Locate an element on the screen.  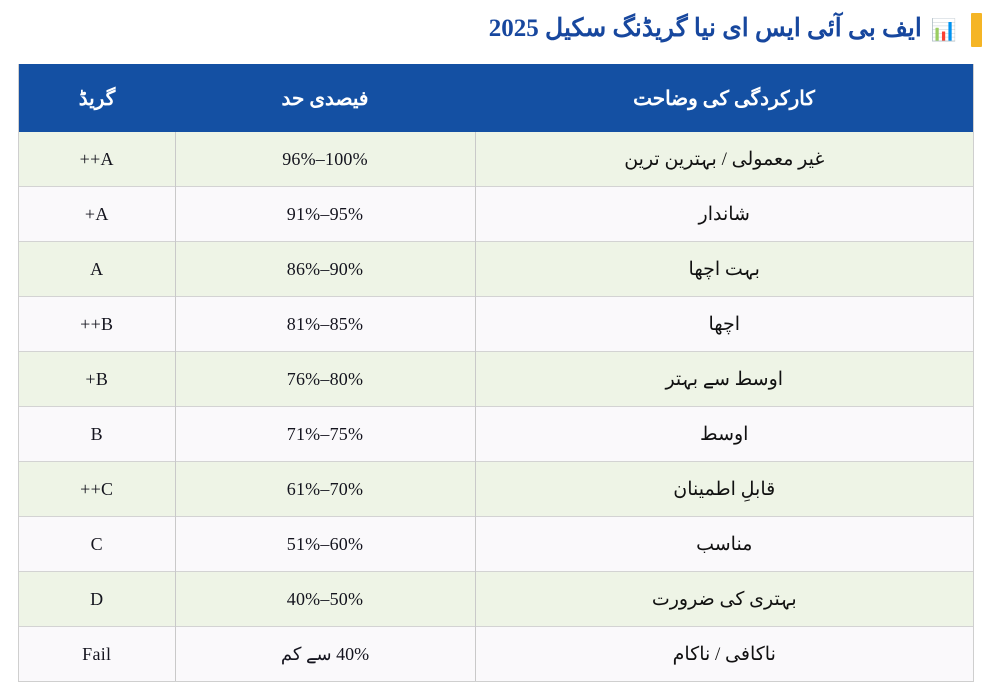
cell-description: اوسط سے بہتر is located at coordinates (723, 379).